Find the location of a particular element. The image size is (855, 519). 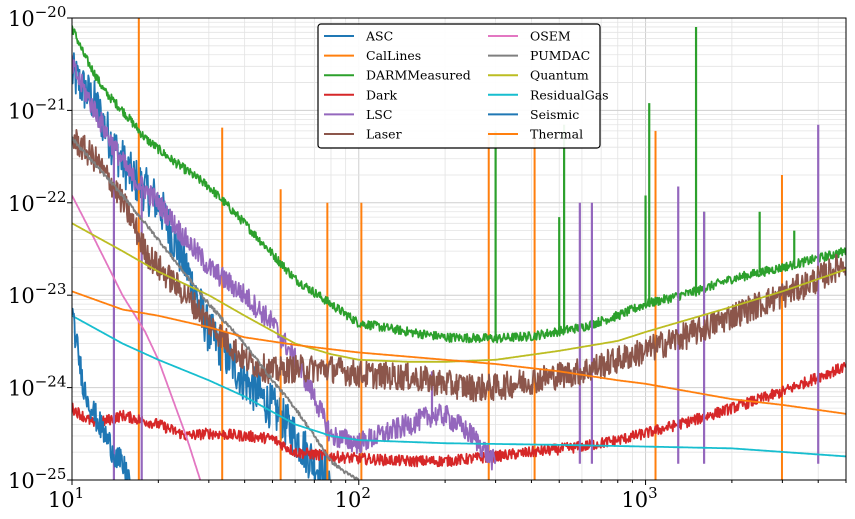

legend-item: Dark is located at coordinates (360, 94).